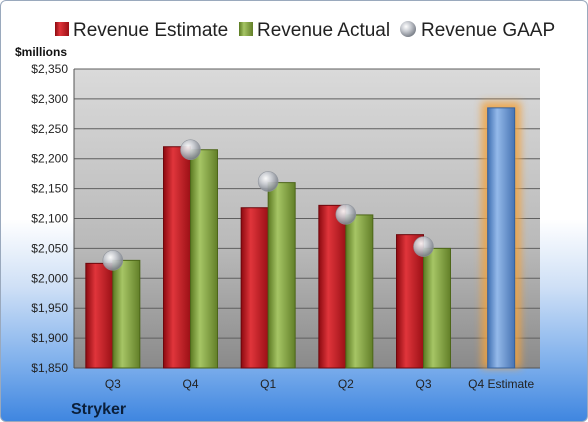  What do you see at coordinates (49, 69) in the screenshot?
I see `y-tick-label: $2,350` at bounding box center [49, 69].